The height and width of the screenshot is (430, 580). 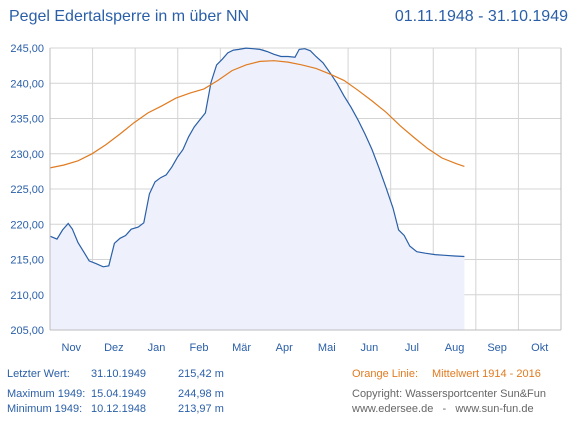 What do you see at coordinates (199, 348) in the screenshot?
I see `x-tick-label: Feb` at bounding box center [199, 348].